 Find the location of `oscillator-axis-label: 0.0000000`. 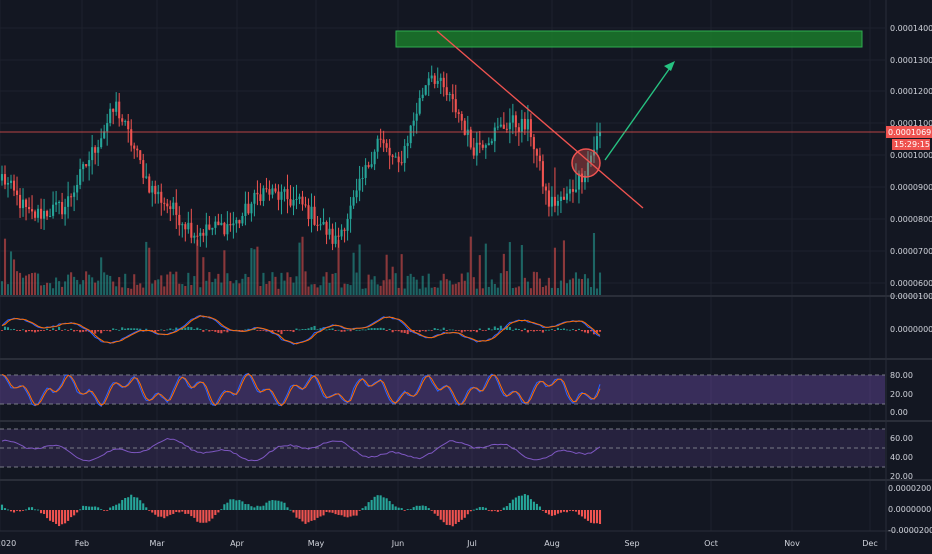

oscillator-axis-label: 0.0000000 is located at coordinates (909, 509).